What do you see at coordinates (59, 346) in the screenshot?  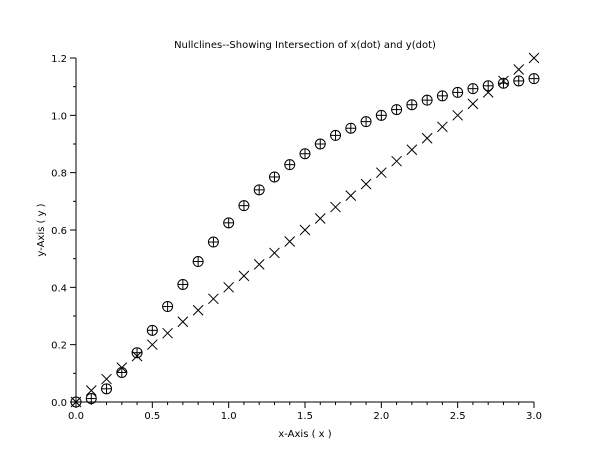 I see `y-tick-label: 0.2` at bounding box center [59, 346].